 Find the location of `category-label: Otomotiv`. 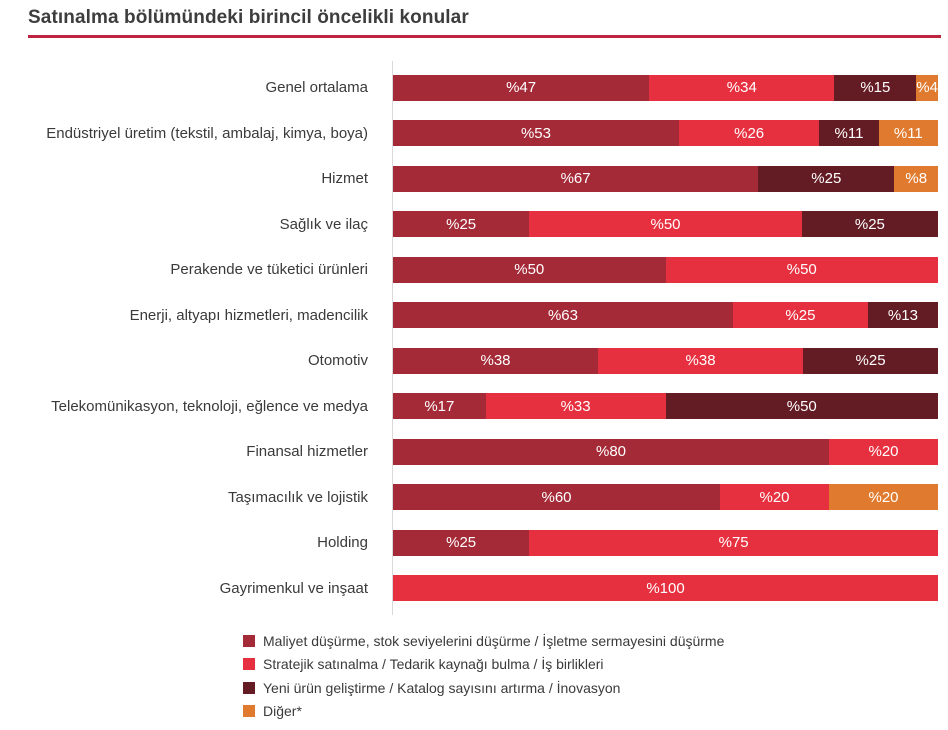

category-label: Otomotiv is located at coordinates (337, 361).